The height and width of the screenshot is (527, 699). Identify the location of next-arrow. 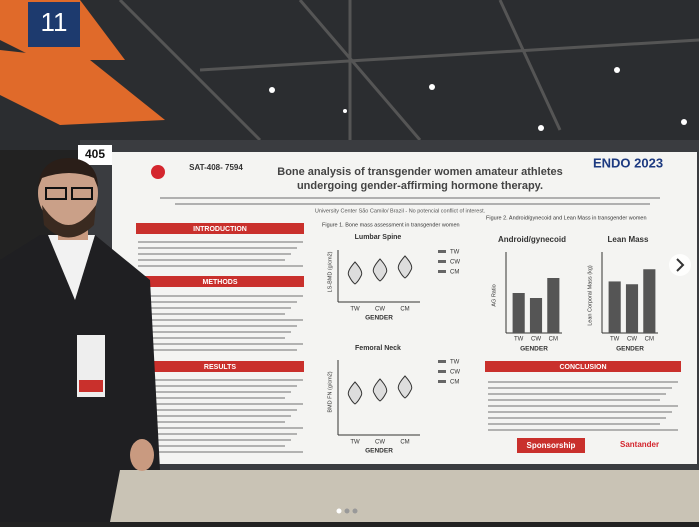
(680, 265).